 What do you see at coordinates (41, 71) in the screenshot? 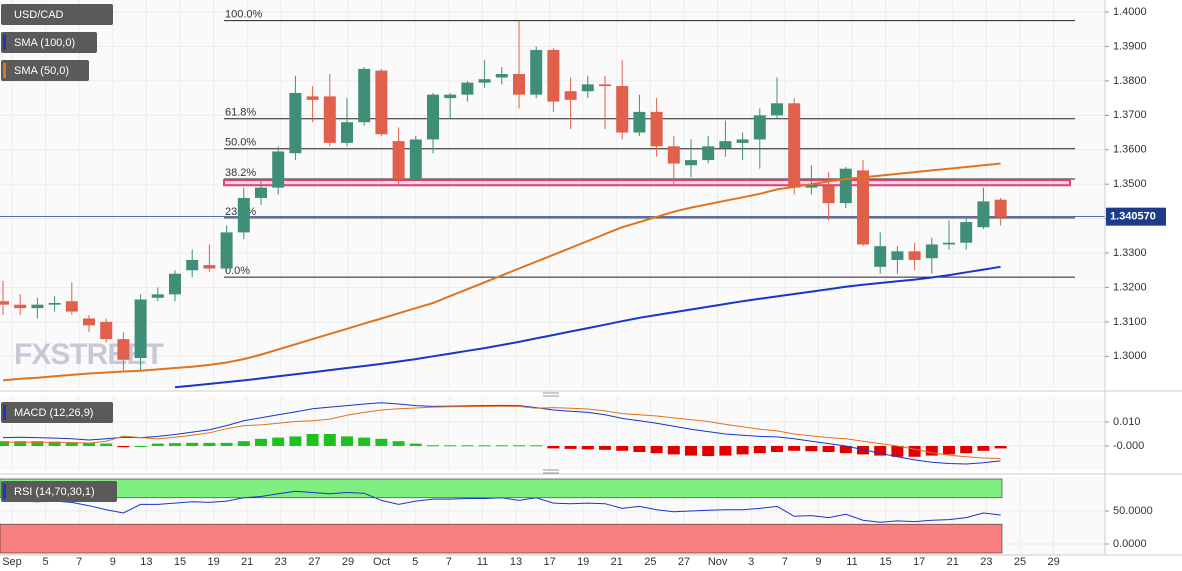
I see `legend-entry: SMA (50,0)` at bounding box center [41, 71].